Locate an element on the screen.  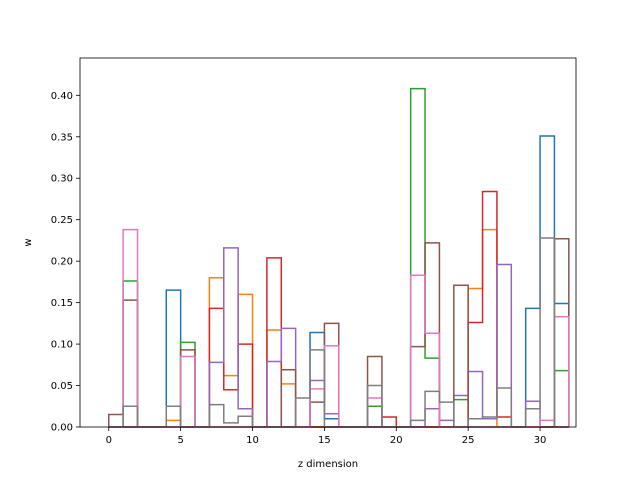
x-tick-label: 5 is located at coordinates (180, 440).